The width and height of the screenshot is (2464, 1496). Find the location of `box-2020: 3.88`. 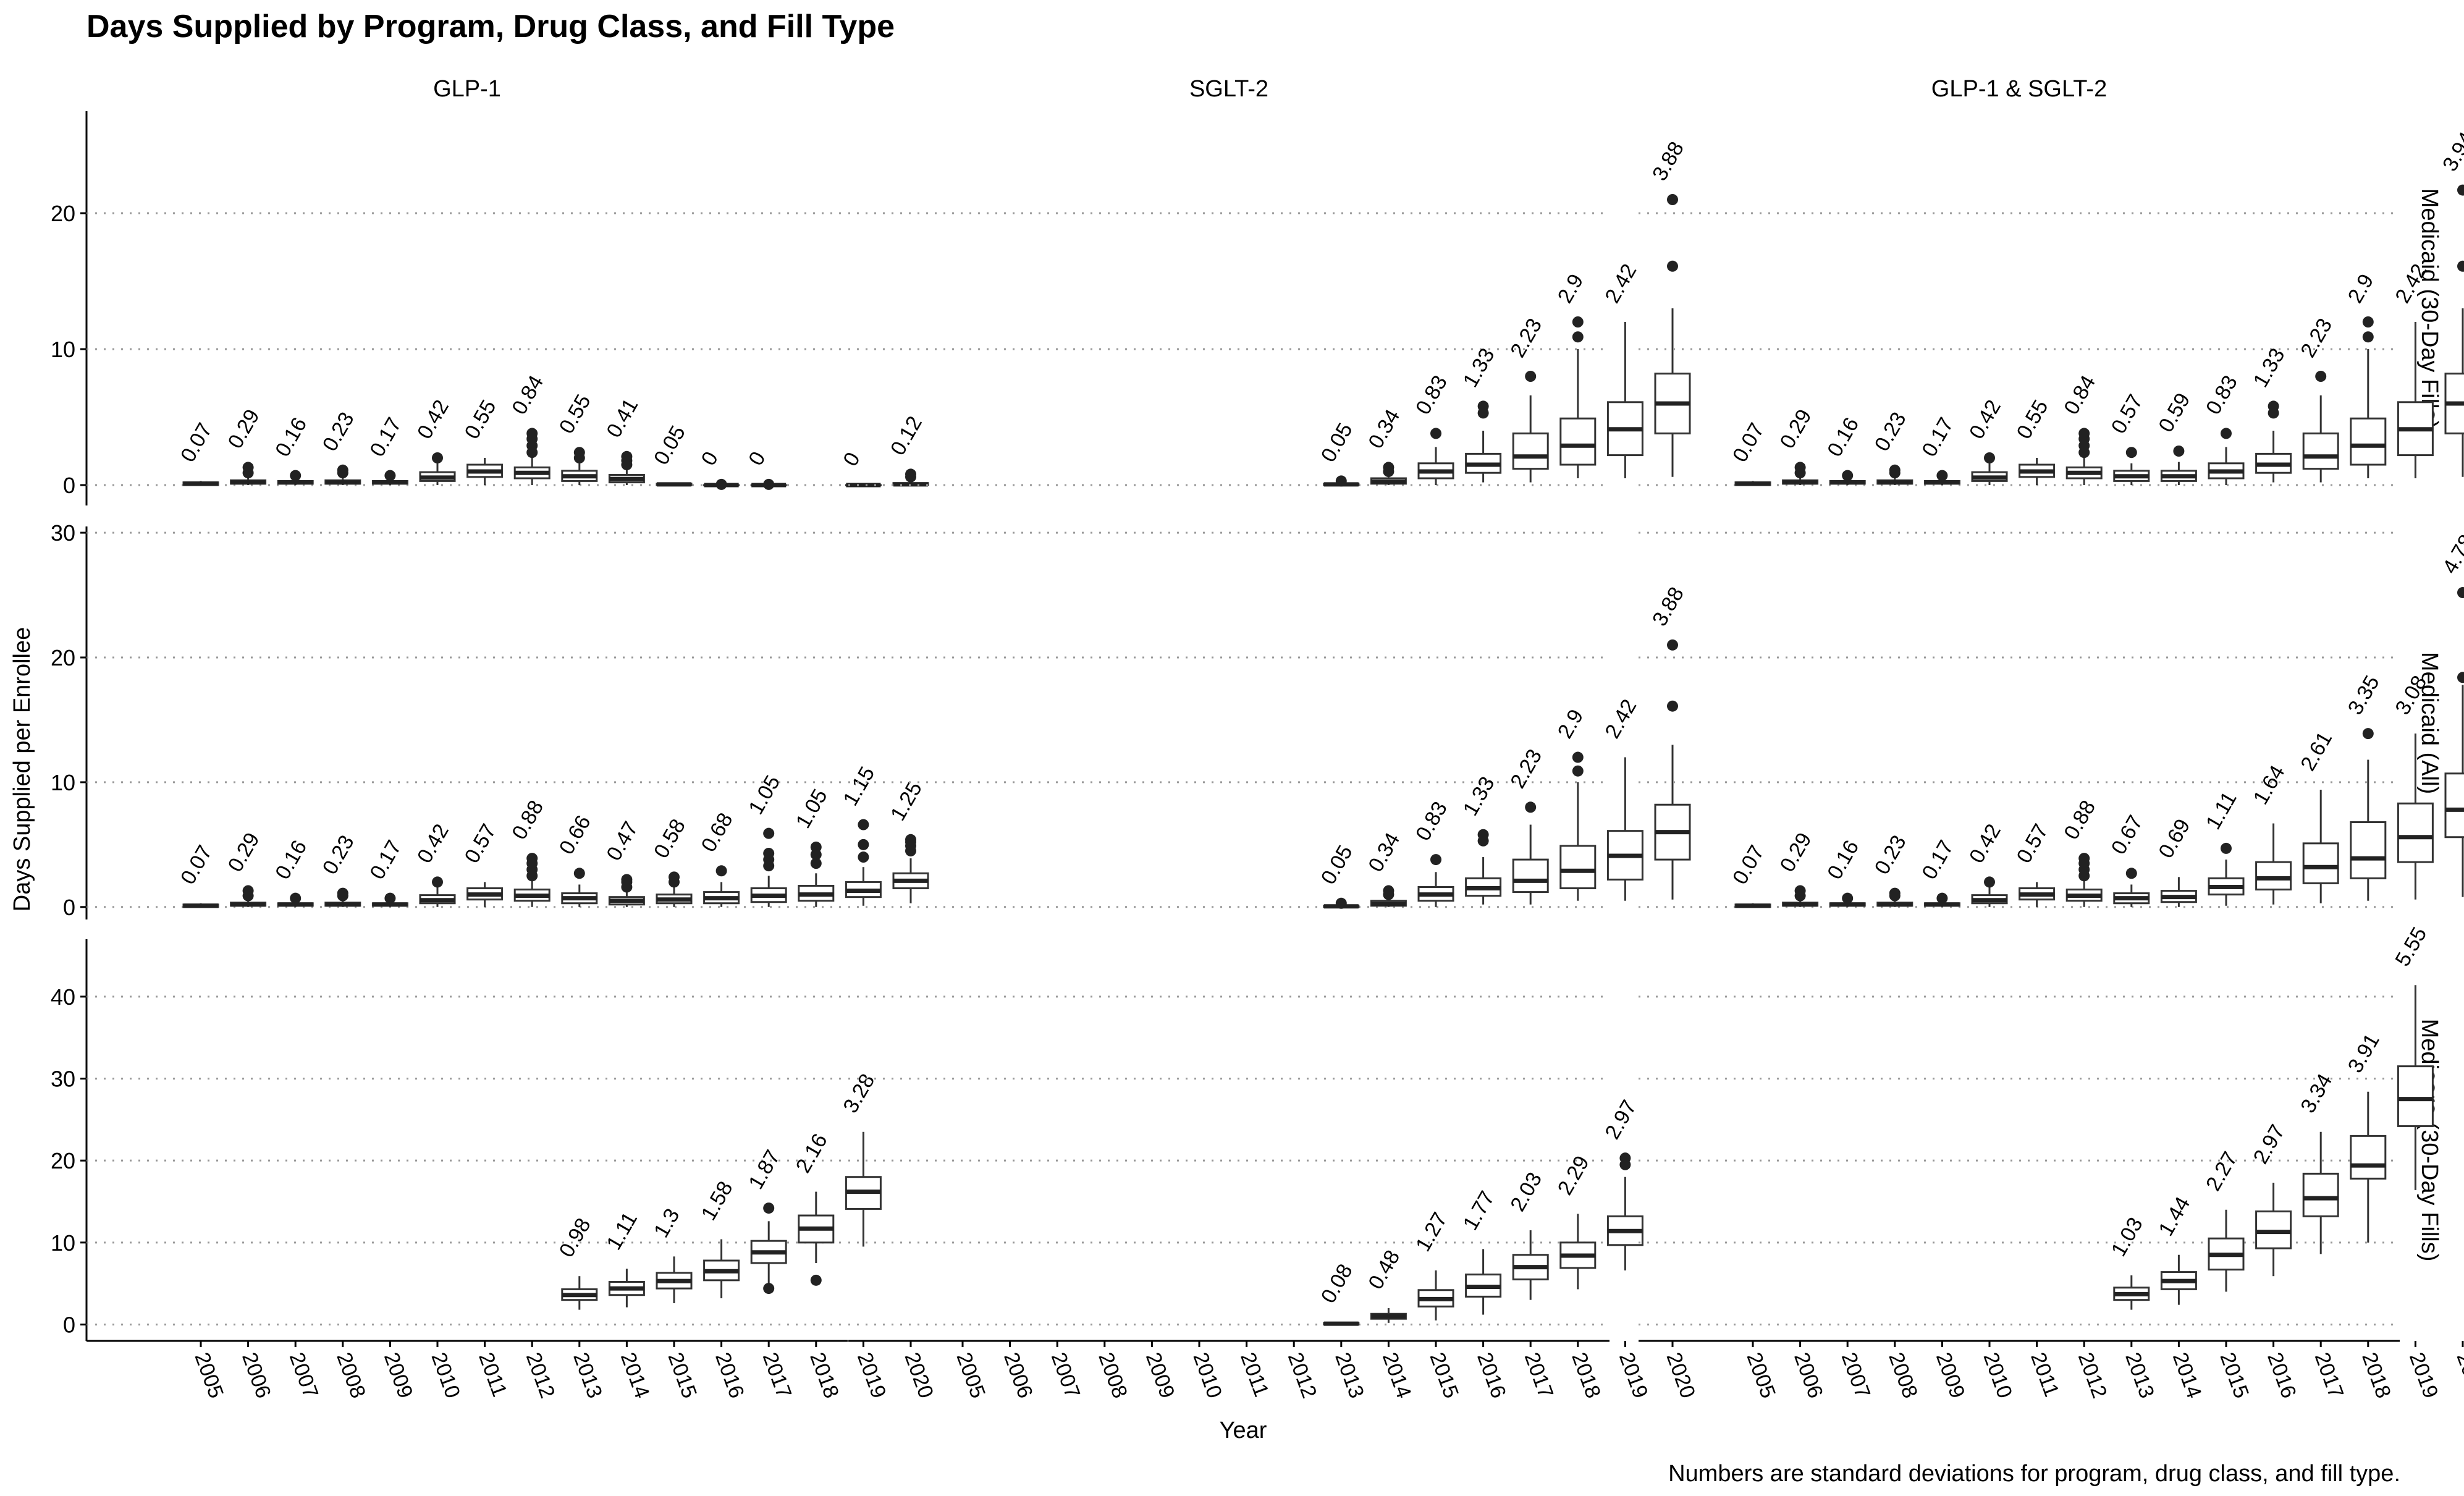

box-2020: 3.88 is located at coordinates (1669, 308).